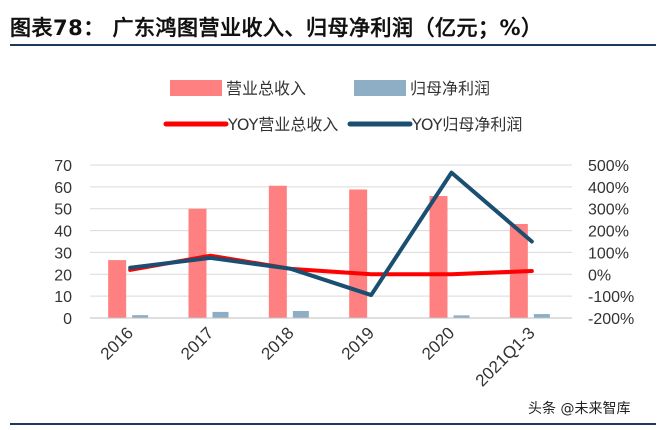  I want to click on right-axis-tick-label: -200%, so click(611, 319).